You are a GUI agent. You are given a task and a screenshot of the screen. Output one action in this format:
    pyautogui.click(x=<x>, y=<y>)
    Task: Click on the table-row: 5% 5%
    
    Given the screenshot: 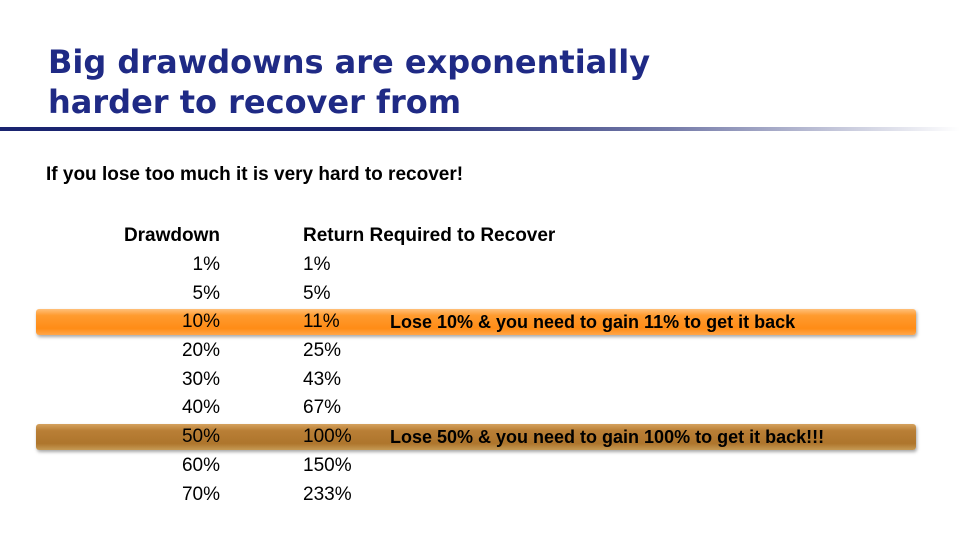 What is the action you would take?
    pyautogui.click(x=480, y=294)
    